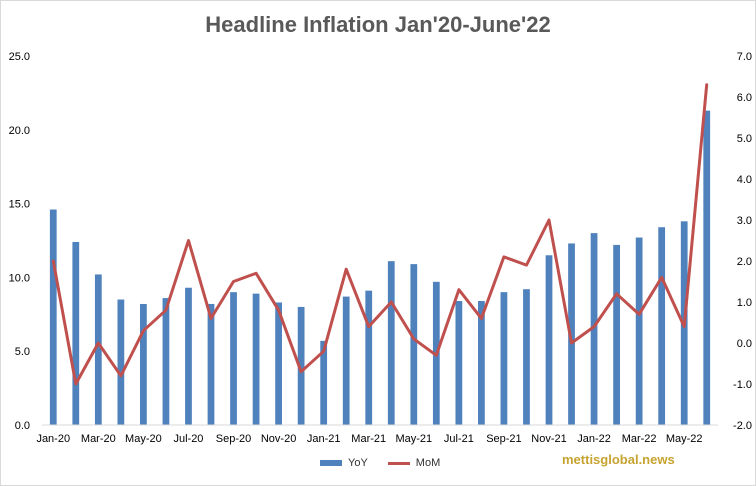 The width and height of the screenshot is (756, 486). I want to click on legend-swatch-yoy, so click(331, 463).